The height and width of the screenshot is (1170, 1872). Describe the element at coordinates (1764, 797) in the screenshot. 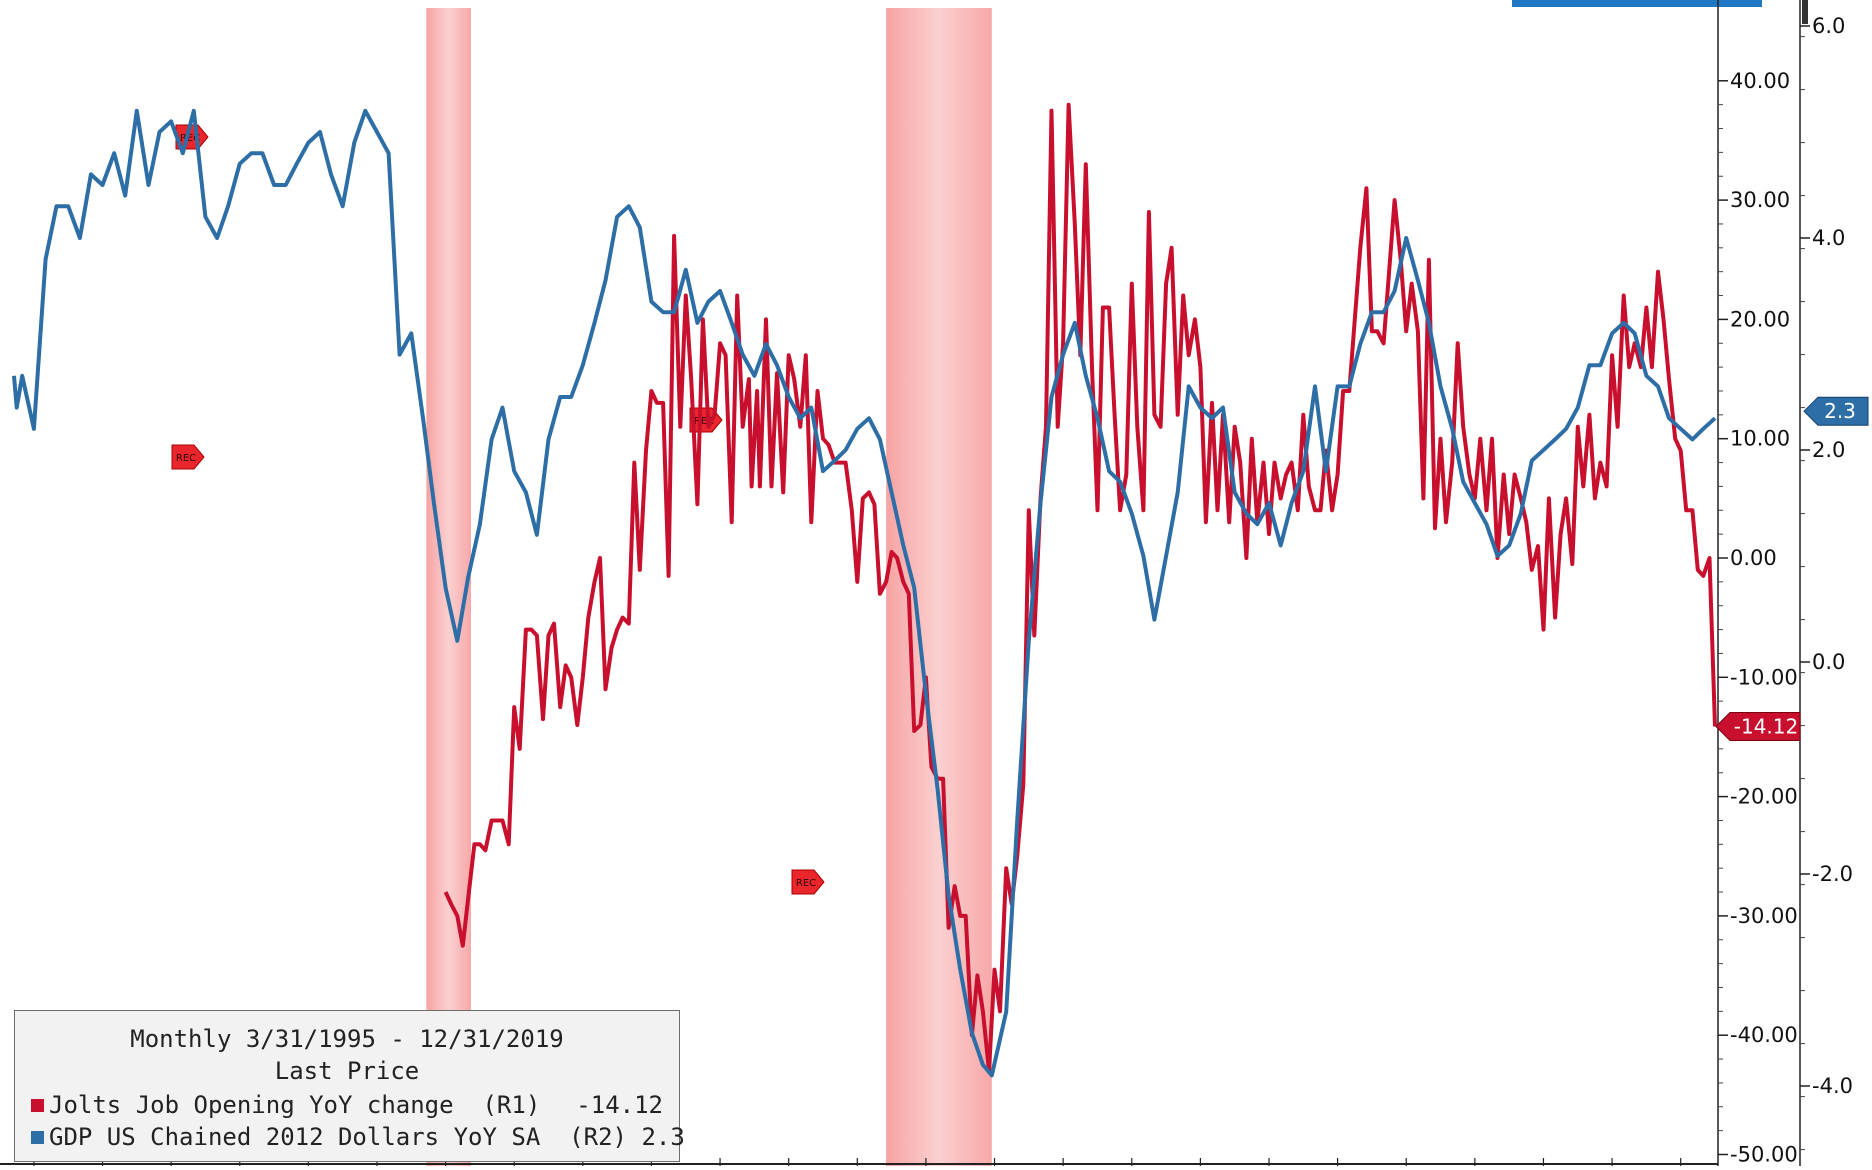

I see `y-r1-tick-label: -20.00` at that location.